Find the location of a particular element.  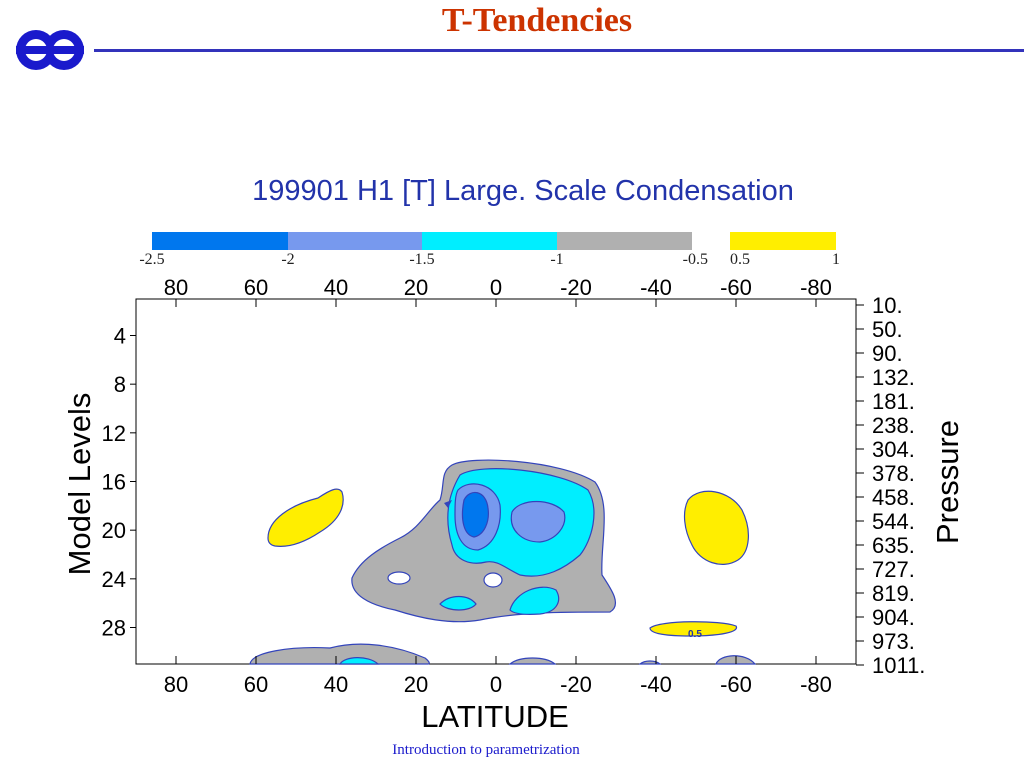

colorbar-tick-label: -0.5 is located at coordinates (695, 259).